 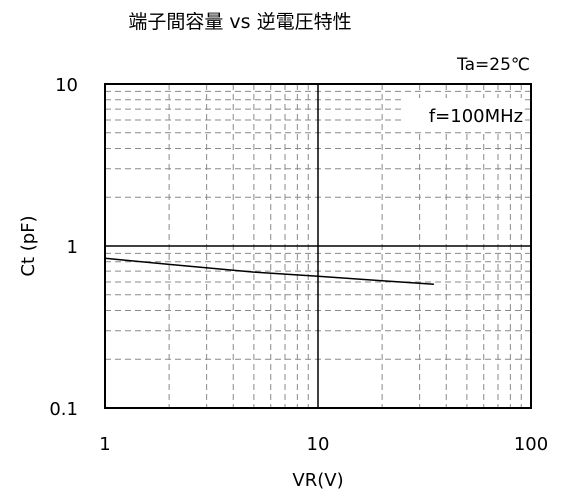 I want to click on y-tick-labels: 0.1 1 10, so click(x=63, y=247).